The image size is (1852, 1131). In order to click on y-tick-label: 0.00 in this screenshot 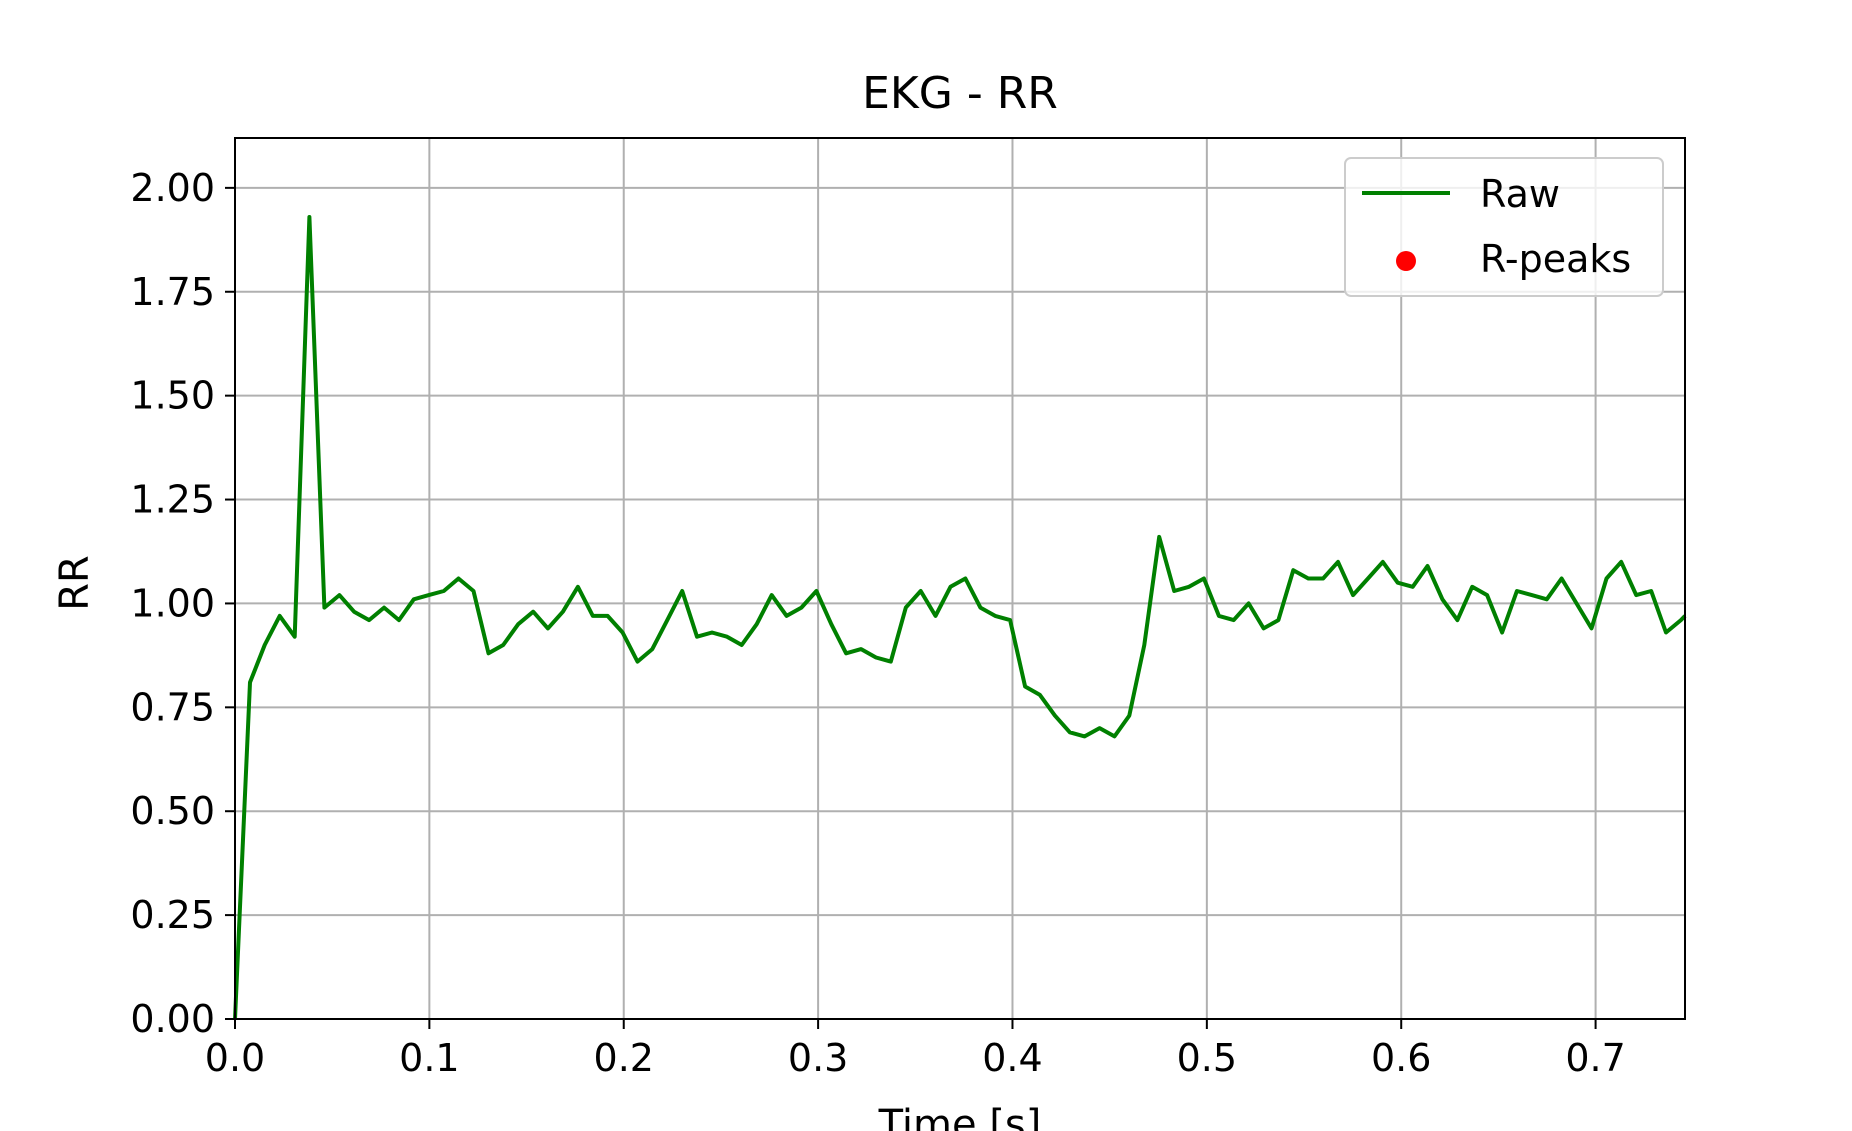, I will do `click(172, 1019)`.